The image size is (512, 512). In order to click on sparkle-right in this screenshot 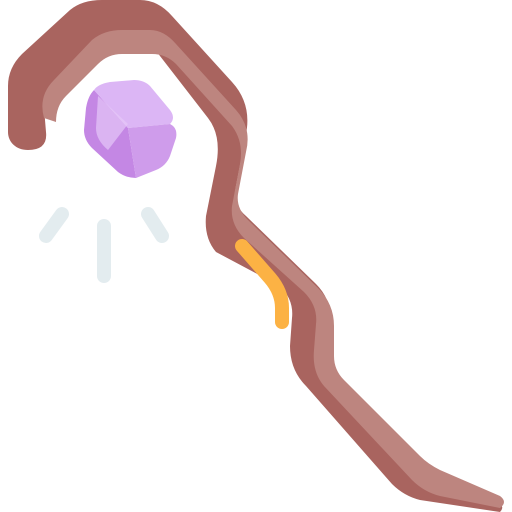, I will do `click(155, 225)`.